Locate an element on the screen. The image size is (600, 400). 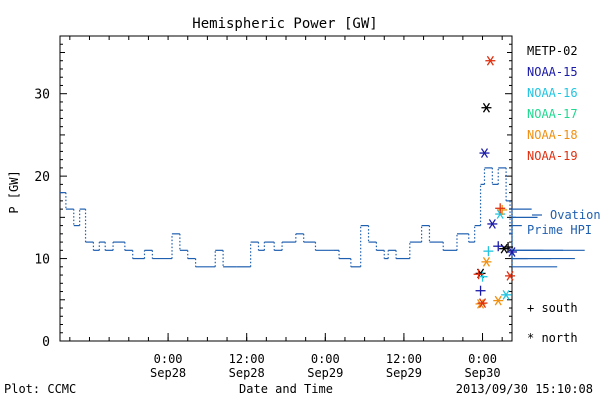
legend-item-metp-02: METP-02 is located at coordinates (552, 51).